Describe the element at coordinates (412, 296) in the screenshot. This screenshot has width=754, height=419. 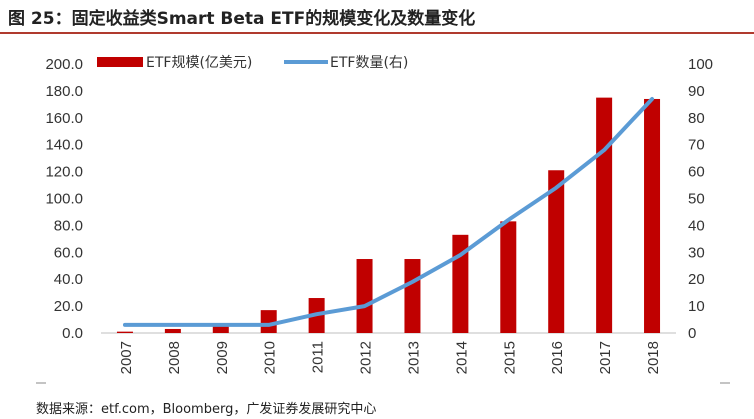
I see `bar-2013` at that location.